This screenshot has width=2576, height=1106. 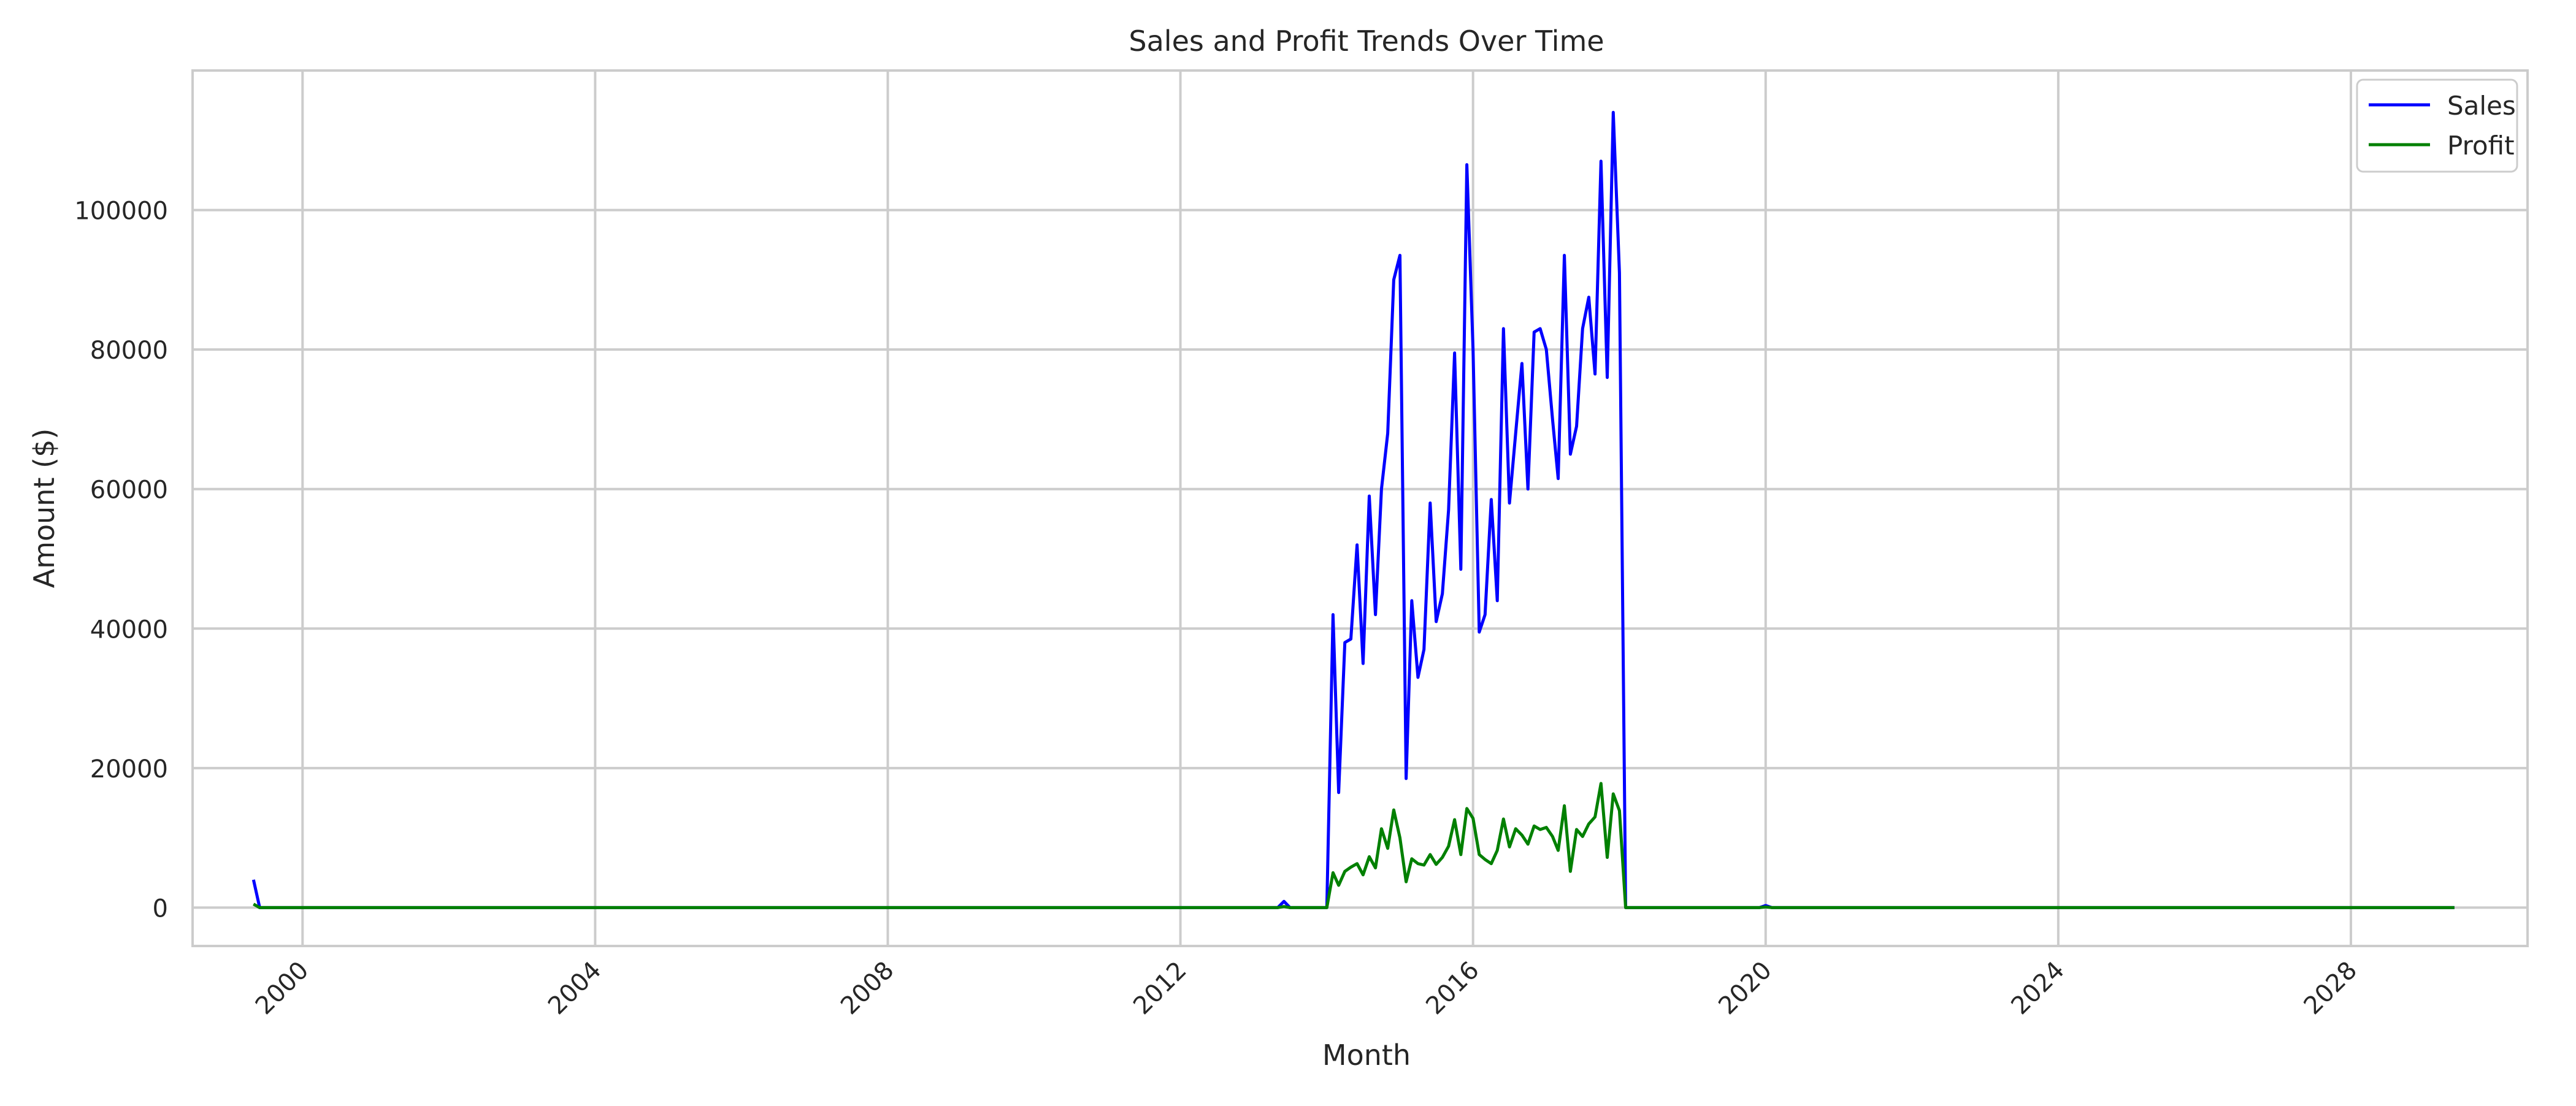 What do you see at coordinates (160, 908) in the screenshot?
I see `y-tick-label: 0` at bounding box center [160, 908].